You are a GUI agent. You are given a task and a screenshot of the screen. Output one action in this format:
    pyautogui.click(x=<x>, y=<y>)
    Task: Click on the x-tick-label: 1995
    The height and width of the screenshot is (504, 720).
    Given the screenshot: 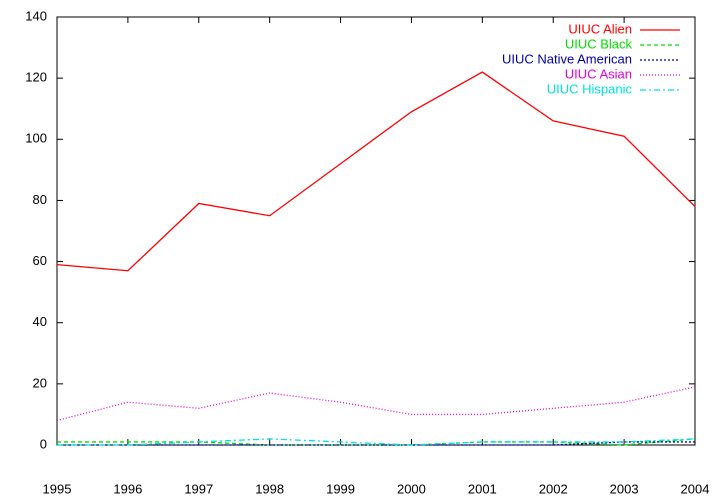 What is the action you would take?
    pyautogui.click(x=57, y=488)
    